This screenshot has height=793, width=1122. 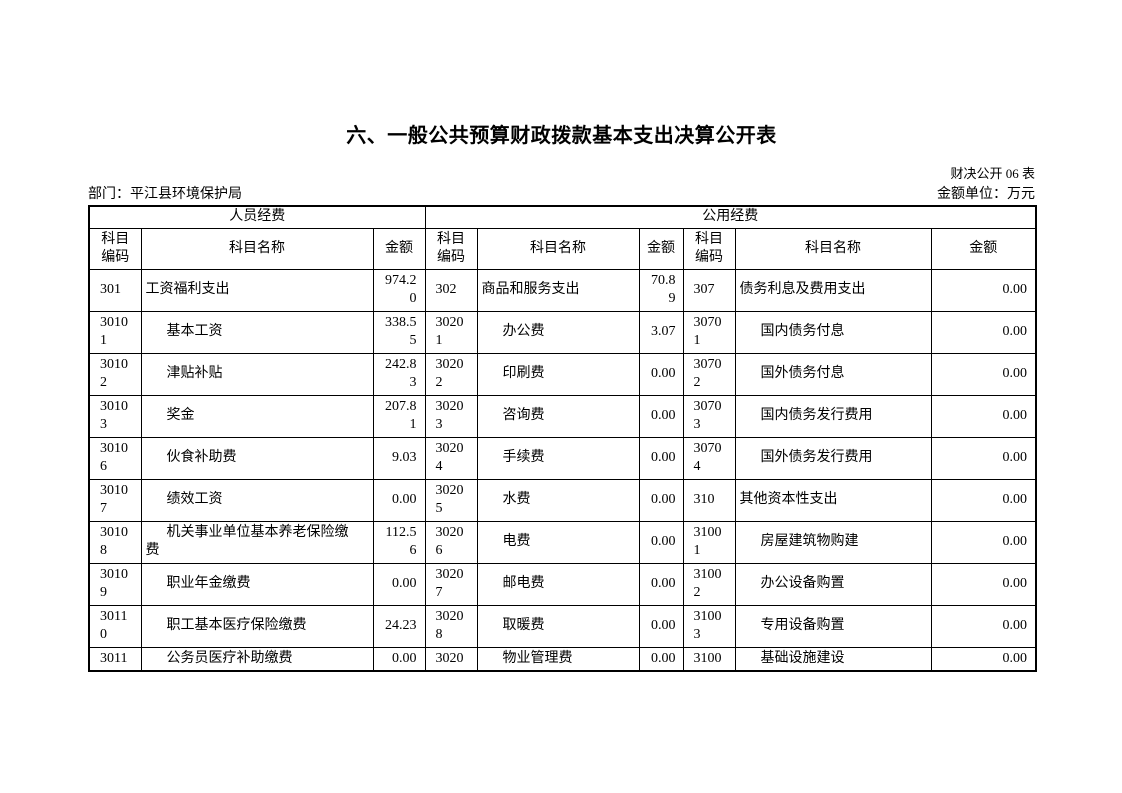 I want to click on subject-name-cell: 职业年金缴费, so click(x=257, y=584).